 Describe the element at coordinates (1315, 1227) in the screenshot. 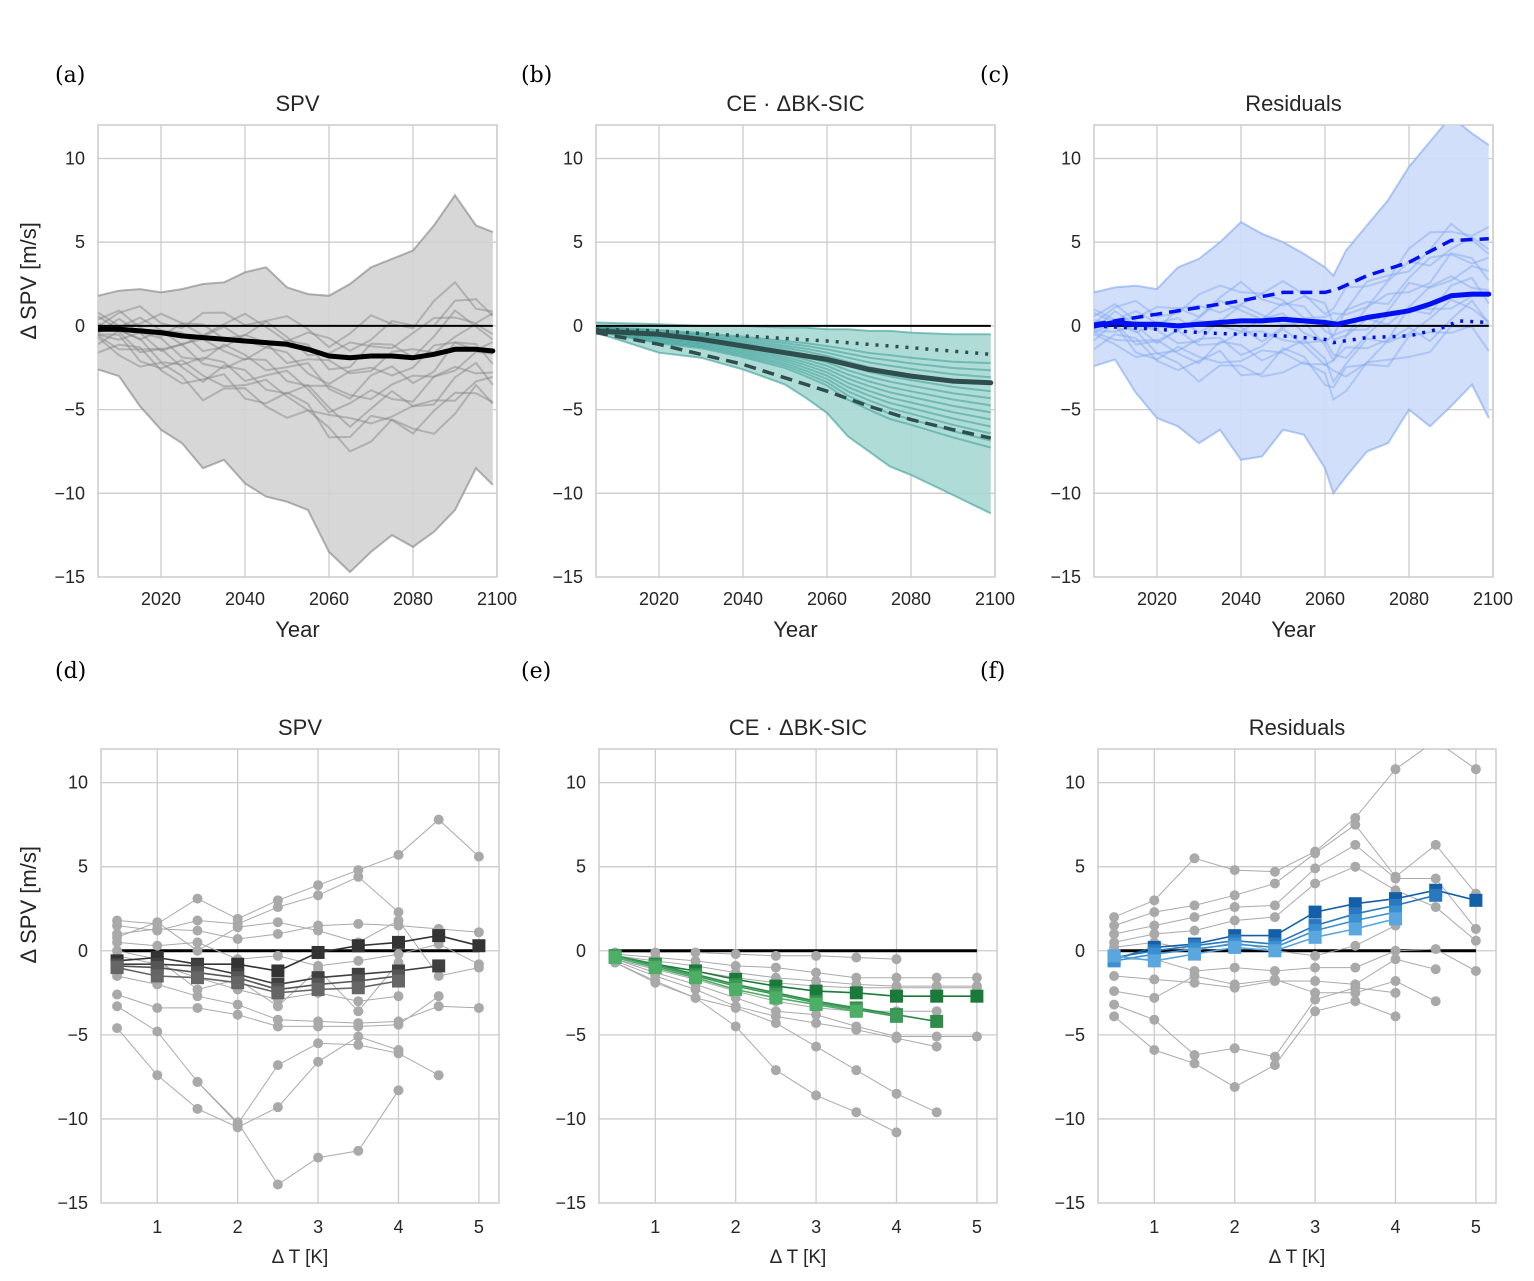

I see `x-tick-label: 3` at that location.